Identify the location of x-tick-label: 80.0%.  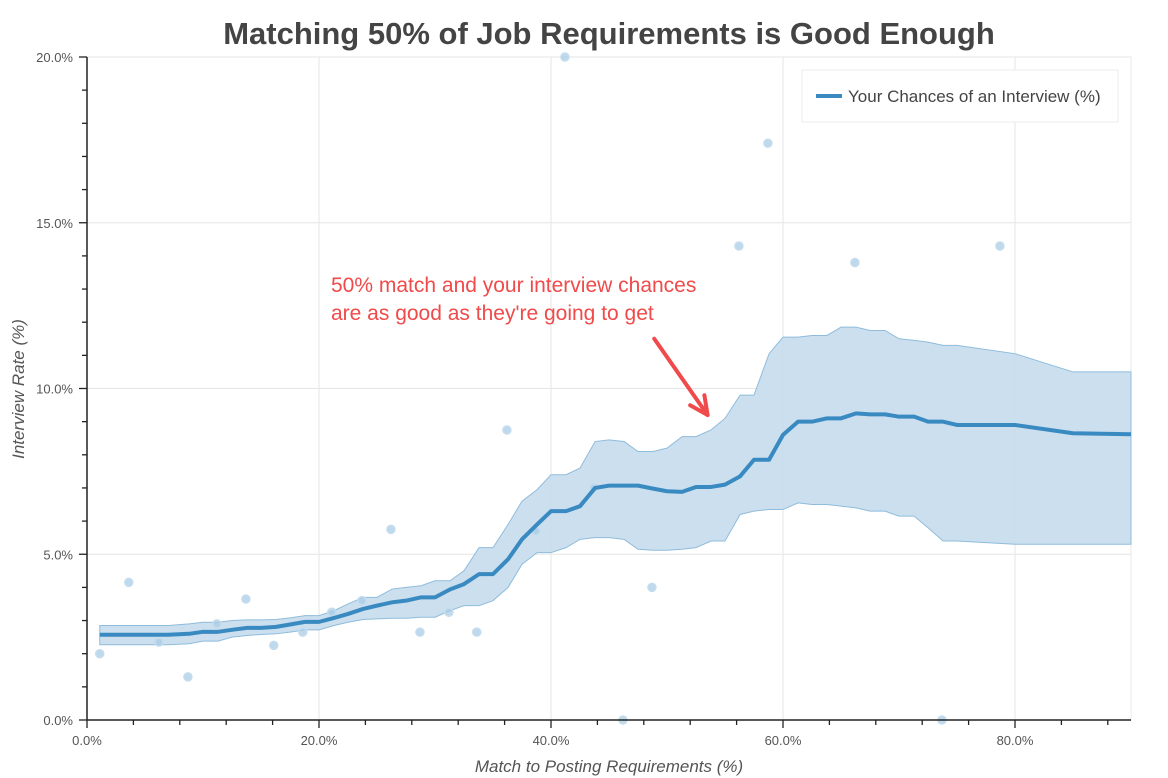
(1015, 740).